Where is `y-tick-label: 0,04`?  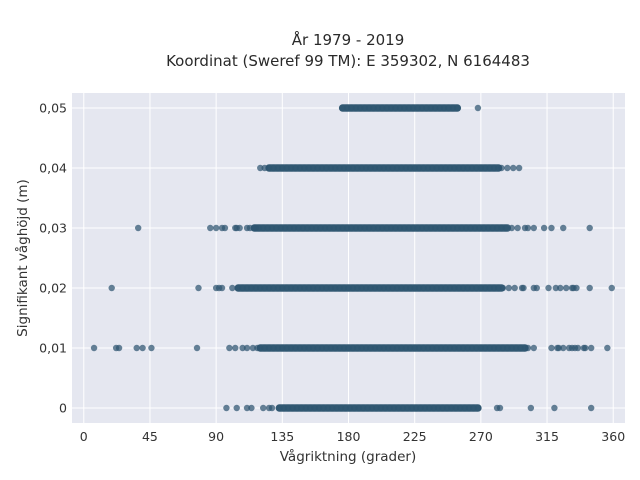
y-tick-label: 0,04 is located at coordinates (53, 168).